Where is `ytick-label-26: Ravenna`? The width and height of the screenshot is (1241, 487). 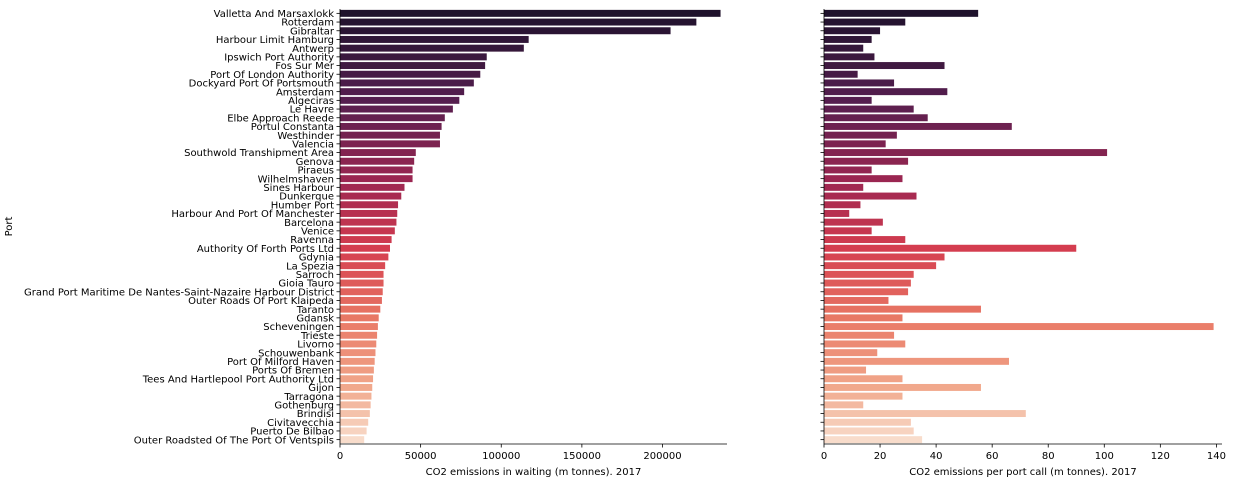
ytick-label-26: Ravenna is located at coordinates (312, 240).